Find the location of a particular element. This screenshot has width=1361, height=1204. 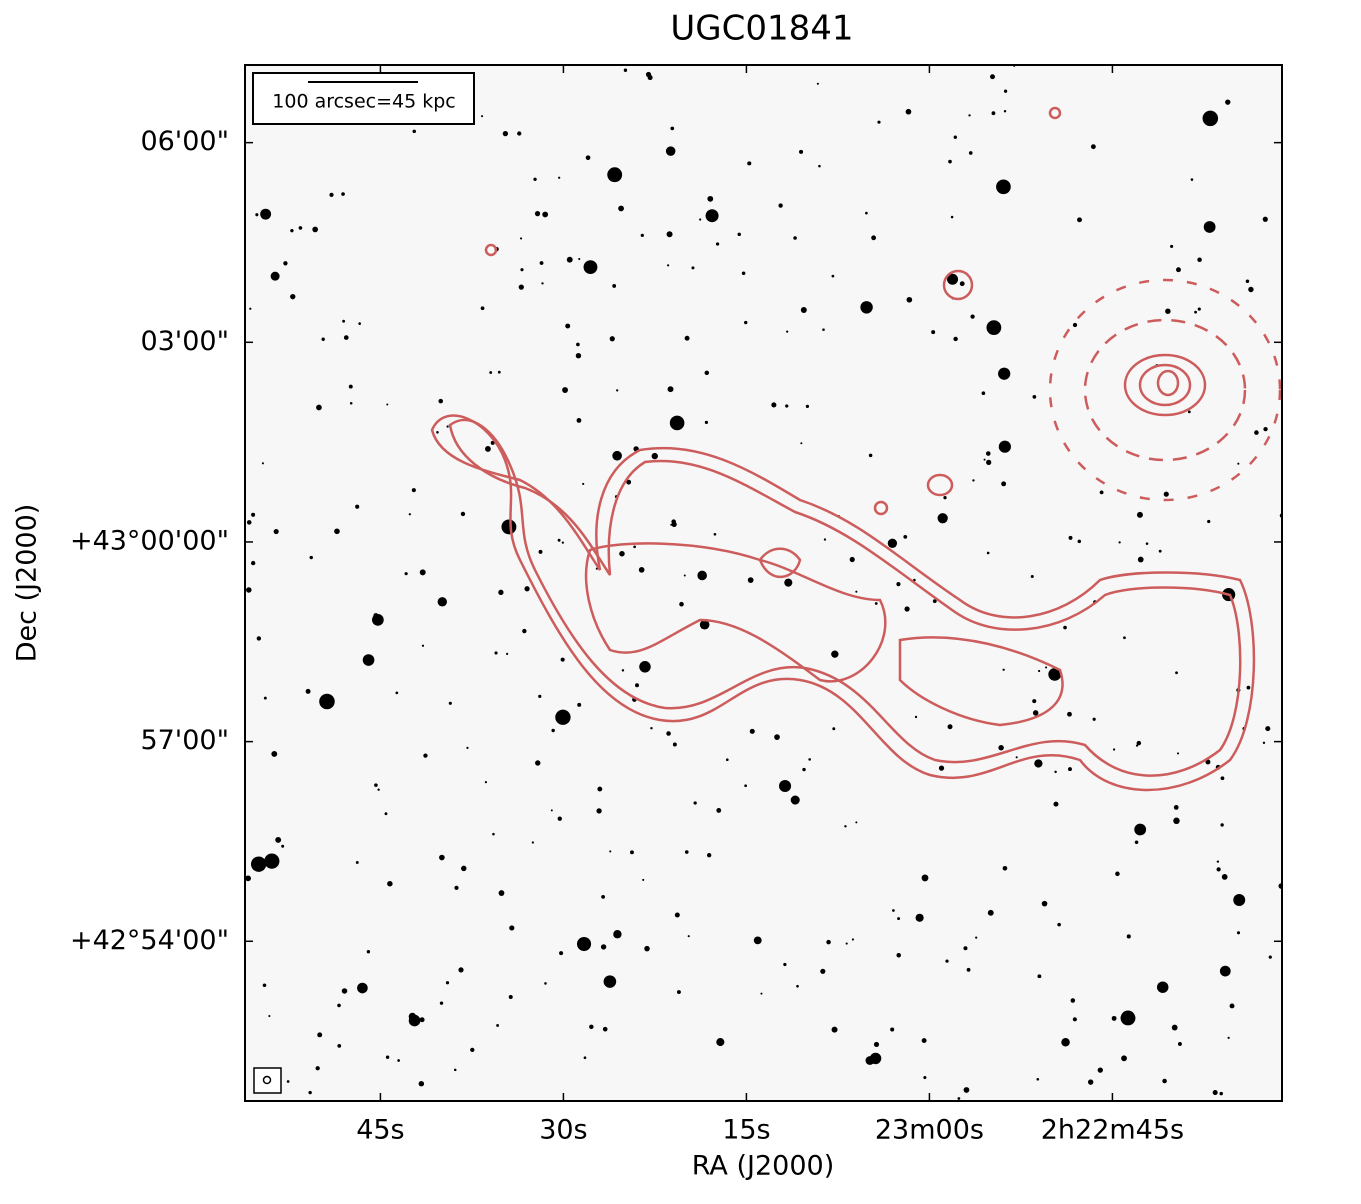

y-tick-label: +42°54'00" is located at coordinates (149, 940).